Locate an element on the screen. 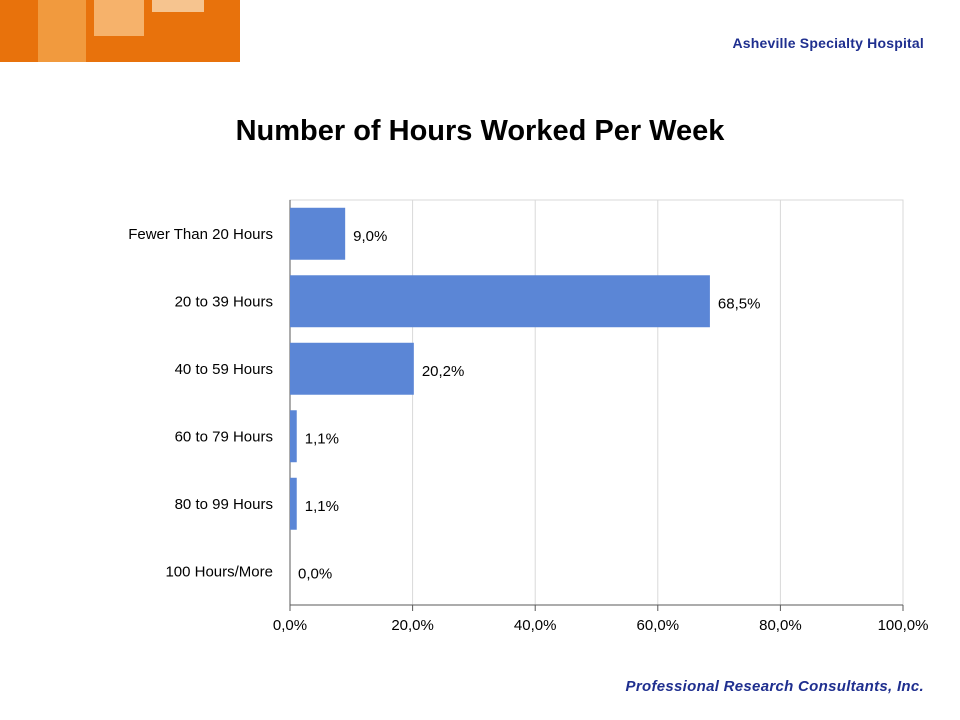 The height and width of the screenshot is (720, 960). x-tick-label: 60,0% is located at coordinates (658, 625).